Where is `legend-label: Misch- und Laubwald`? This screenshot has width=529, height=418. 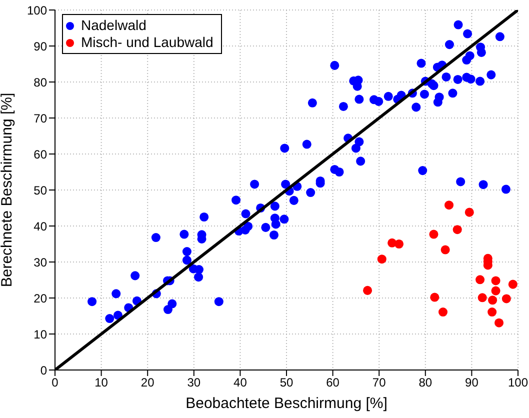
legend-label: Misch- und Laubwald is located at coordinates (147, 42).